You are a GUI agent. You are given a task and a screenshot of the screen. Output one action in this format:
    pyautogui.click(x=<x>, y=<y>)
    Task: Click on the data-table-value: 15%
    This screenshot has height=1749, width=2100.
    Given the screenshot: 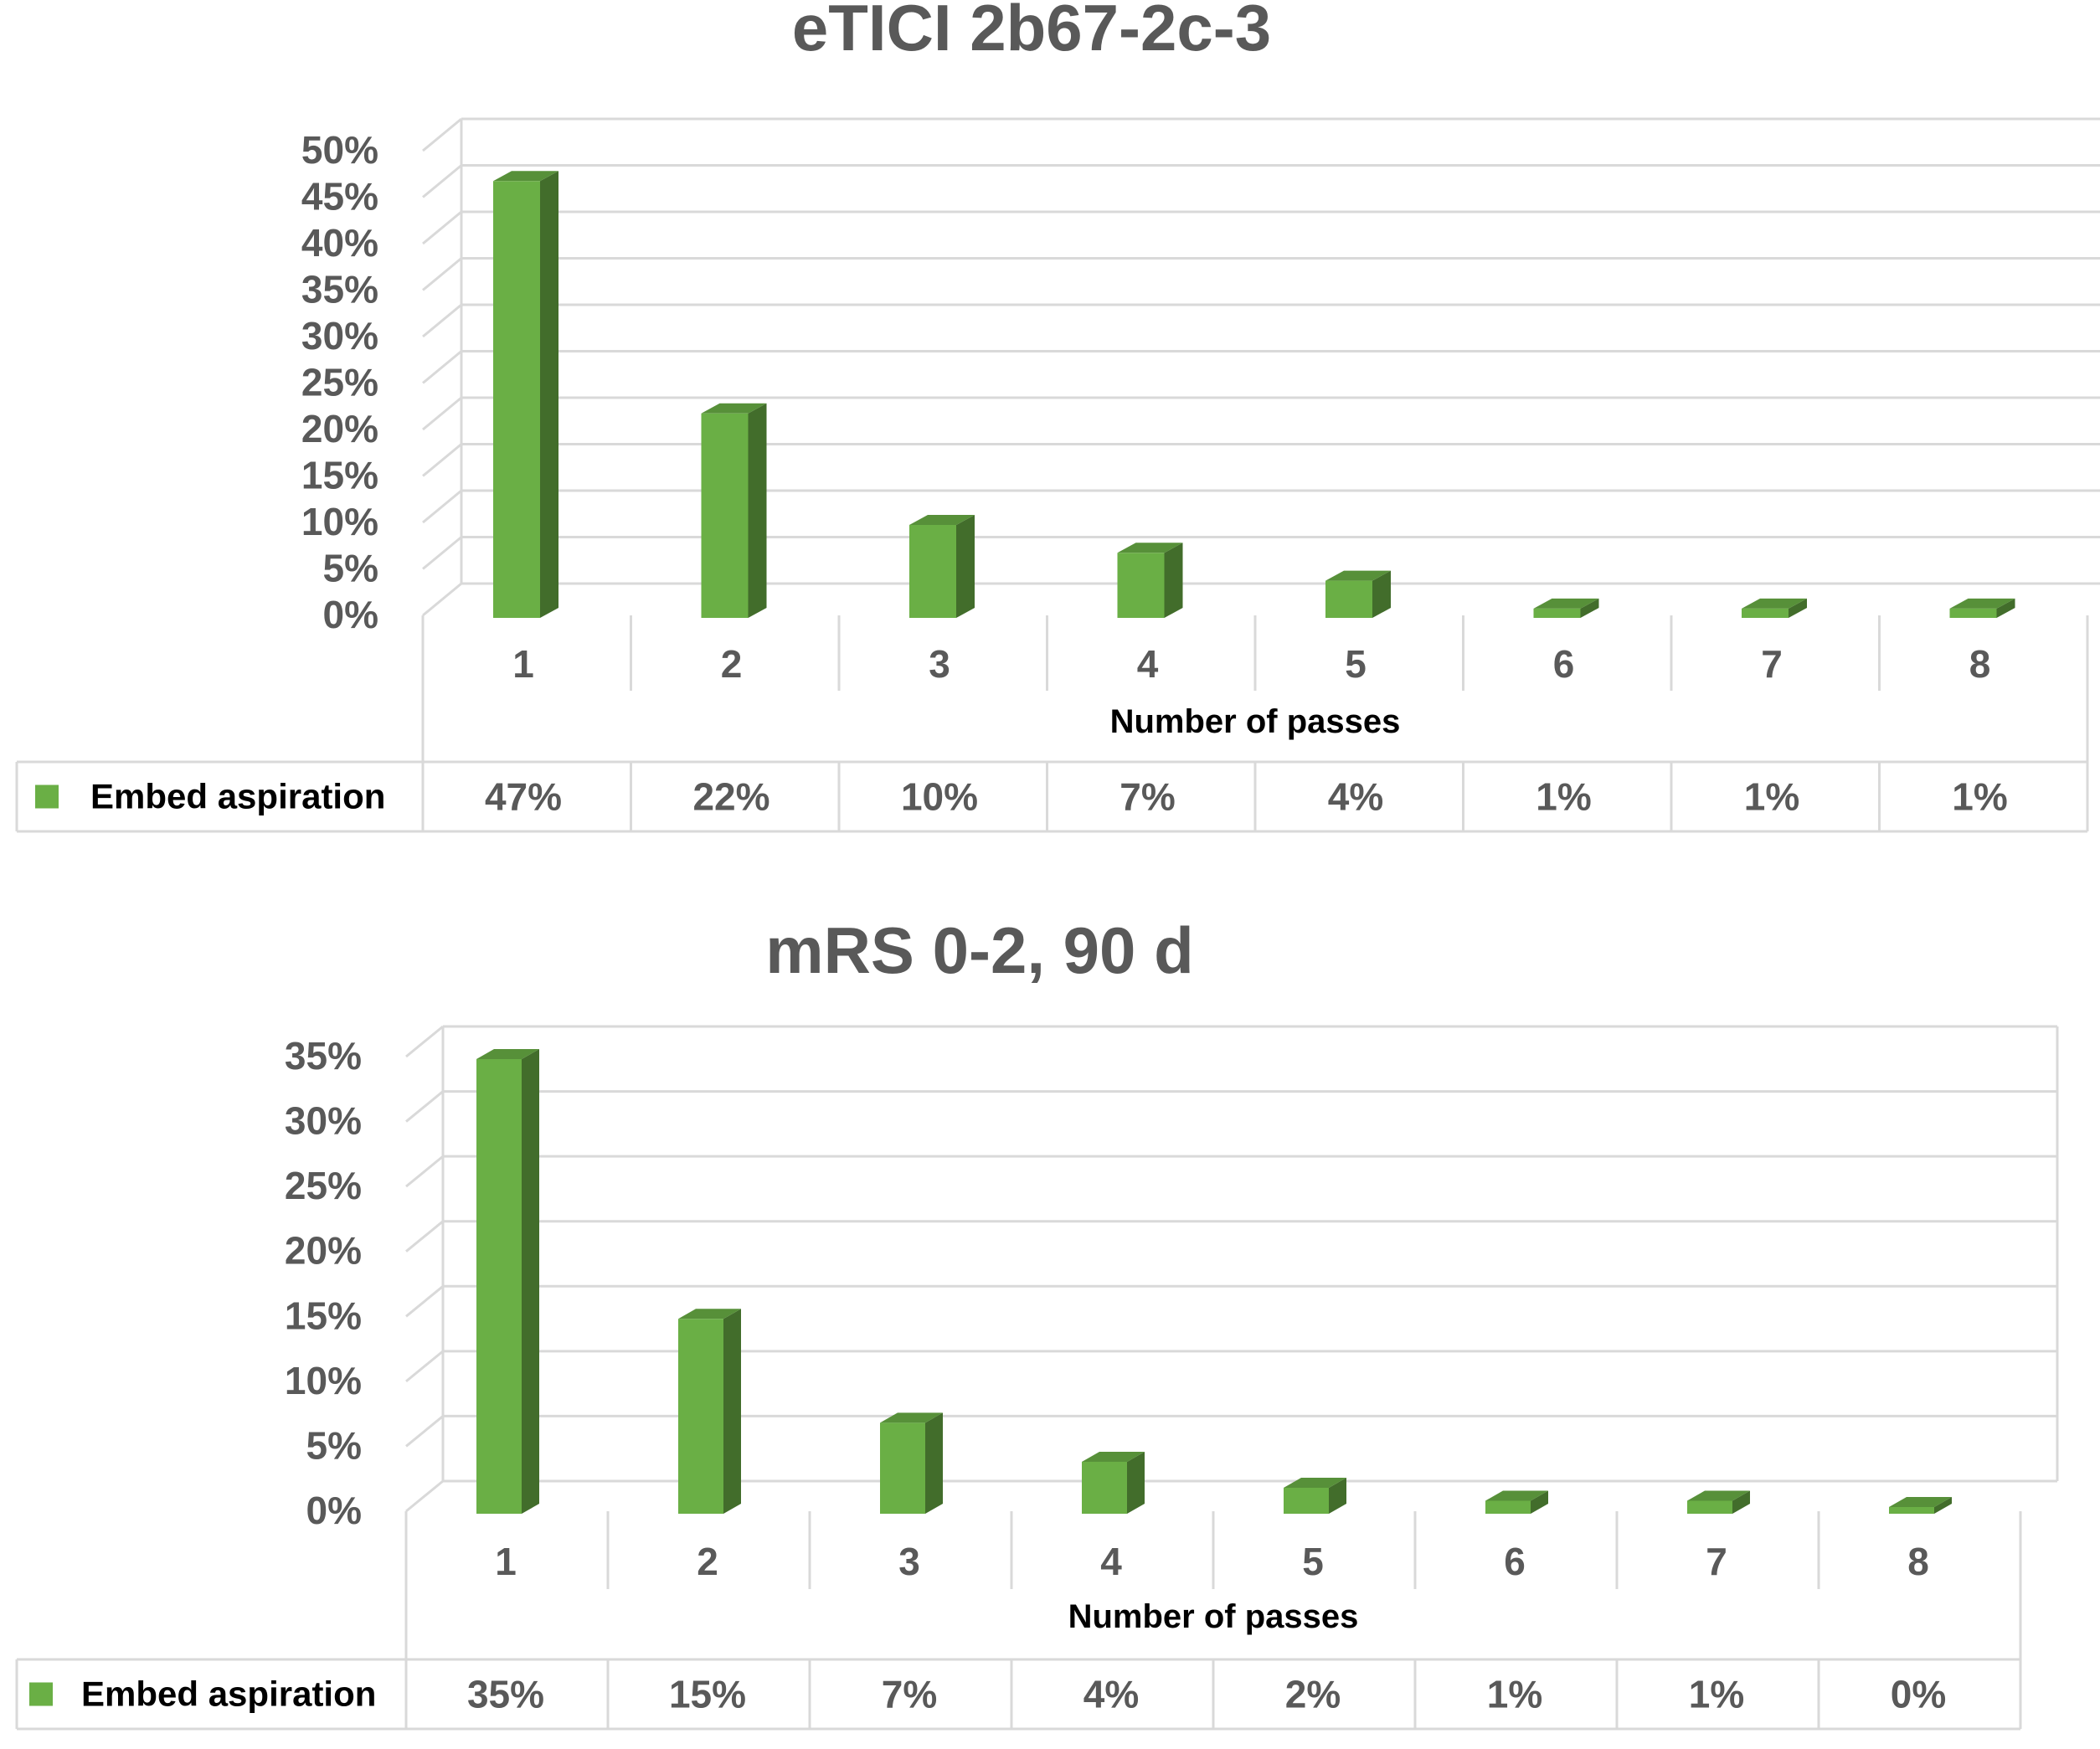 What is the action you would take?
    pyautogui.click(x=708, y=1695)
    